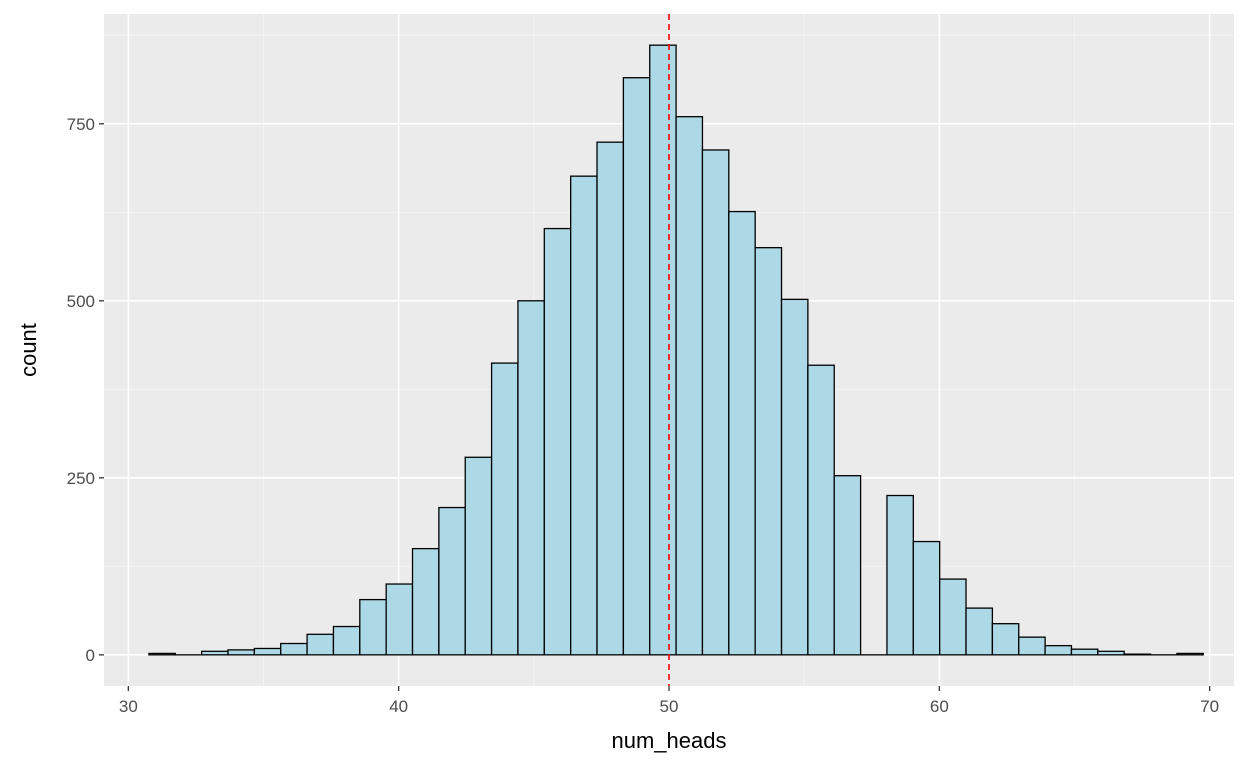  What do you see at coordinates (669, 706) in the screenshot?
I see `x-tick-label: 50` at bounding box center [669, 706].